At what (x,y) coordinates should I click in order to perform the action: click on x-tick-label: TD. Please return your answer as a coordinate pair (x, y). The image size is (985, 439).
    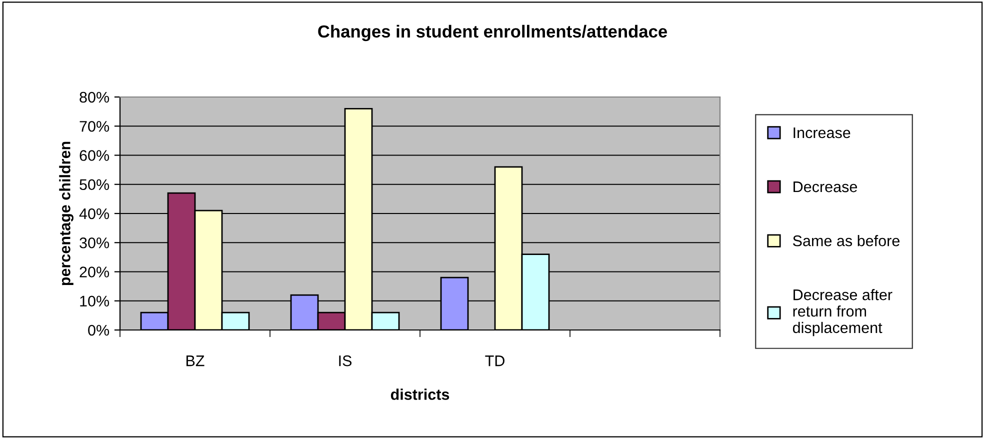
    Looking at the image, I should click on (494, 361).